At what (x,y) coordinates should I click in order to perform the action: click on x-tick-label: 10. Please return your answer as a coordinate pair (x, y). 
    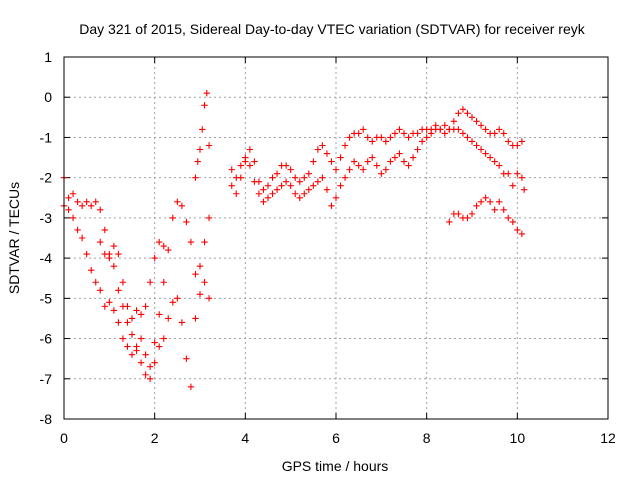
    Looking at the image, I should click on (518, 438).